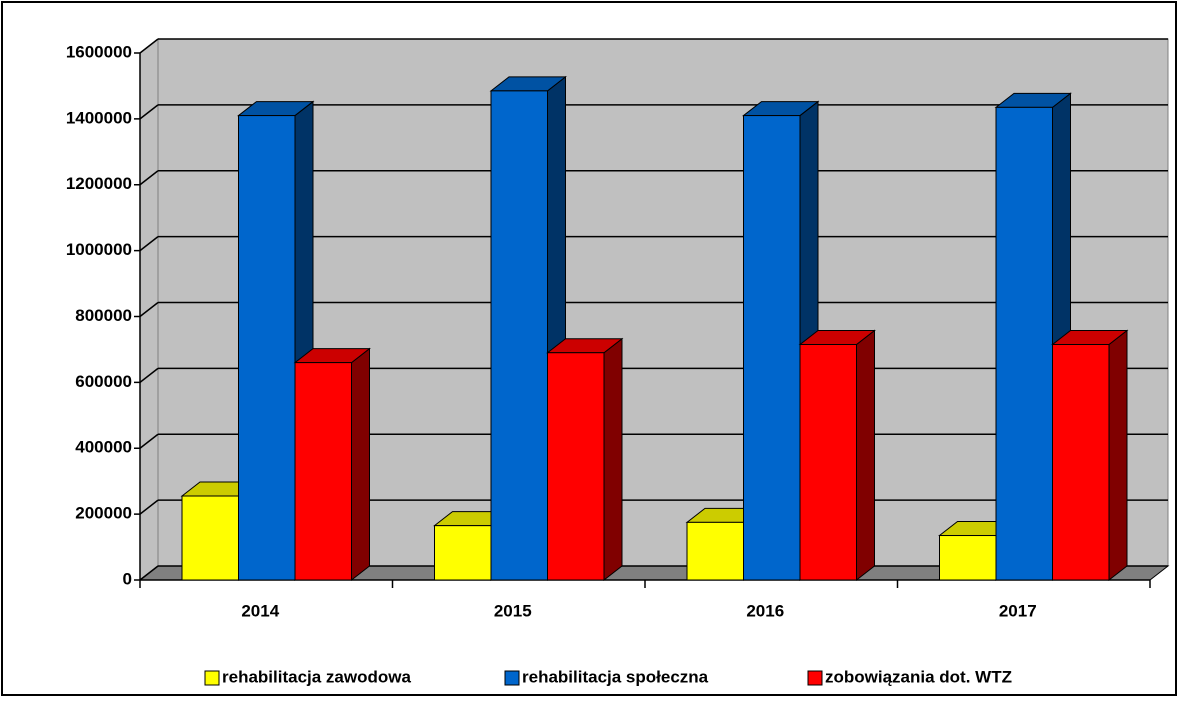 Image resolution: width=1179 pixels, height=703 pixels. I want to click on legend-label: rehabilitacja społeczna, so click(615, 676).